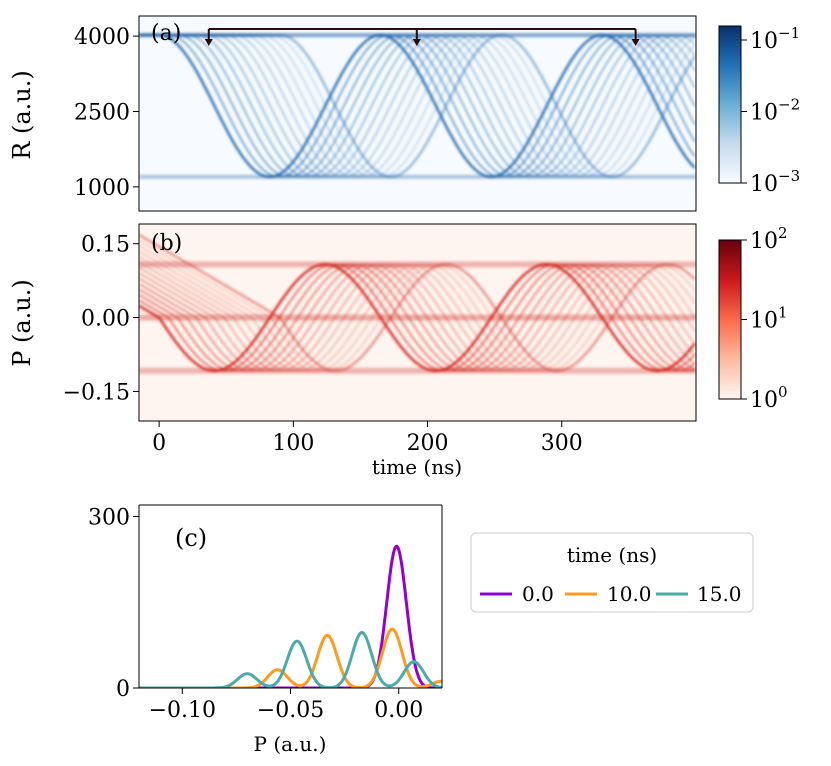 This screenshot has height=766, width=831. What do you see at coordinates (102, 37) in the screenshot?
I see `panel-a-y-tick-label-2: 4000` at bounding box center [102, 37].